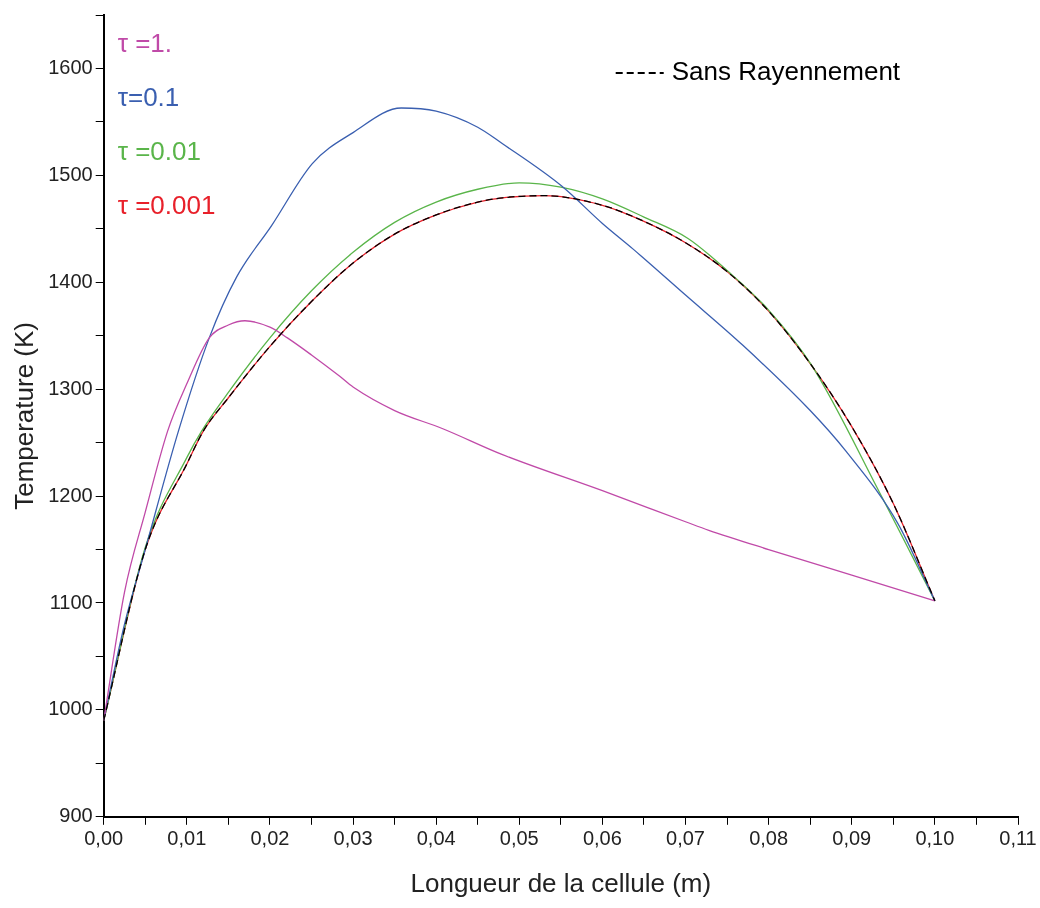  I want to click on text: τ =0.001, so click(166, 205).